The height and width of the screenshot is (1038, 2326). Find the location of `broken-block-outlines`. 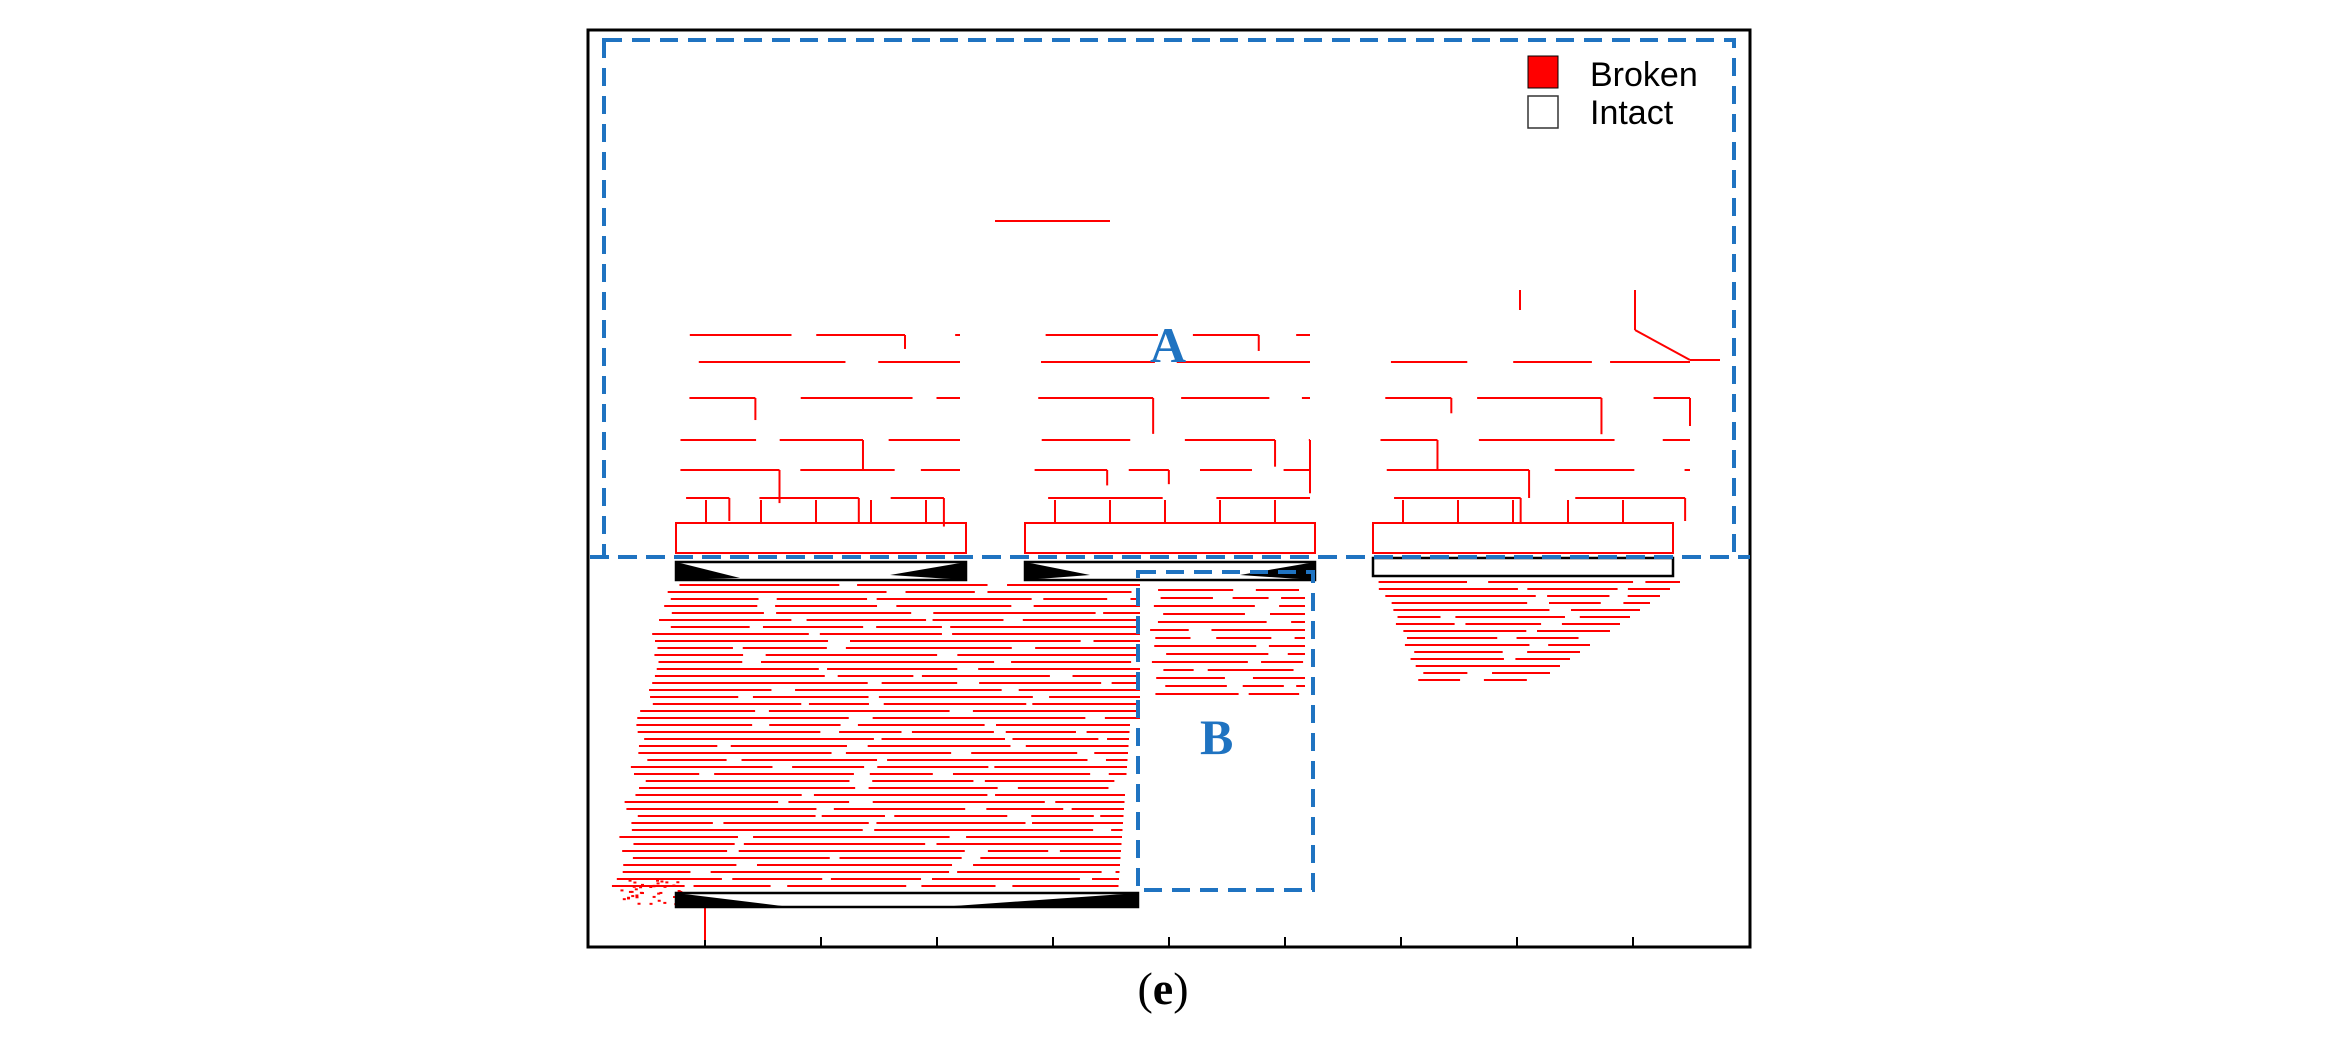

broken-block-outlines is located at coordinates (1174, 538).